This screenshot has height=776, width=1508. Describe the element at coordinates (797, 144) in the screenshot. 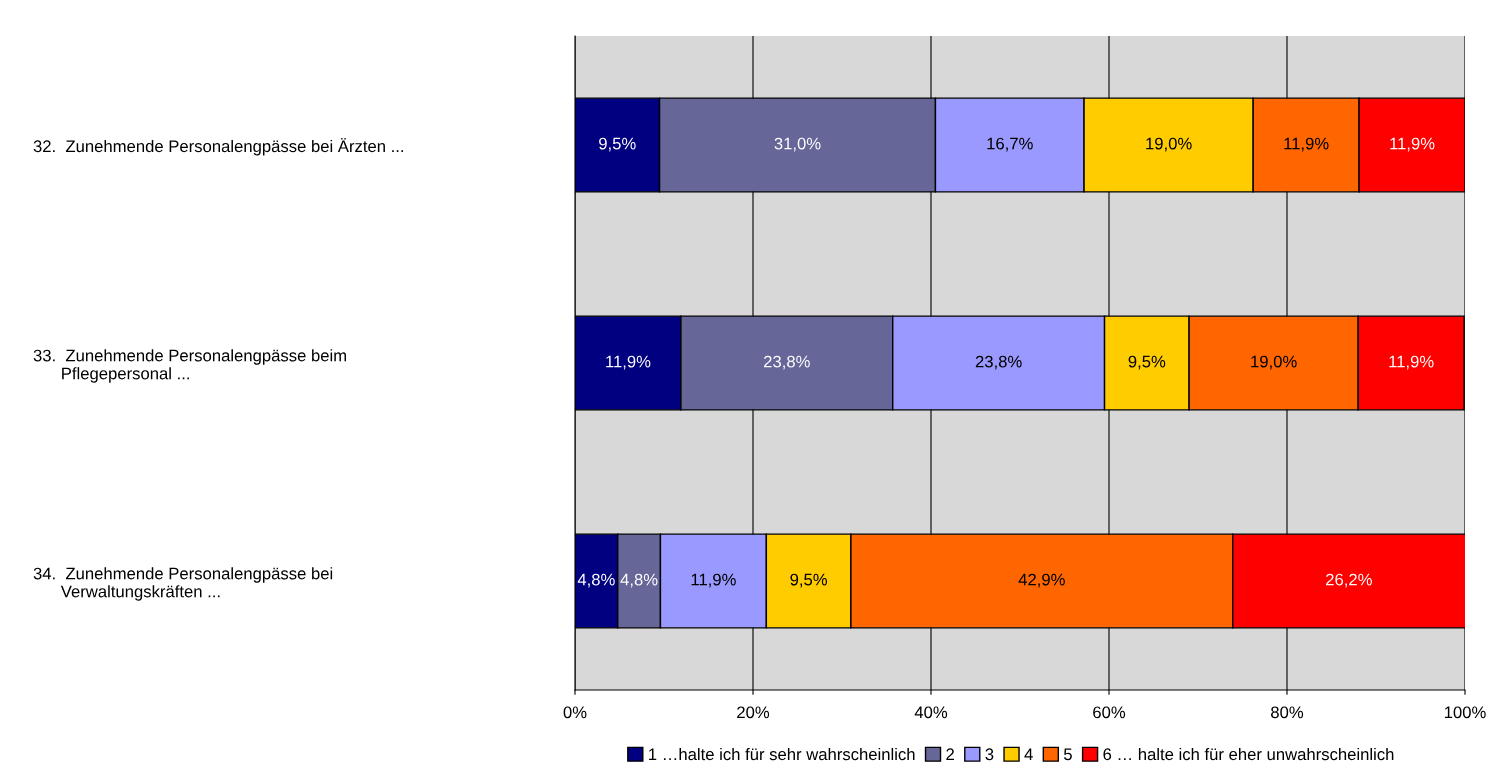

I see `data-label: 31,0%` at that location.